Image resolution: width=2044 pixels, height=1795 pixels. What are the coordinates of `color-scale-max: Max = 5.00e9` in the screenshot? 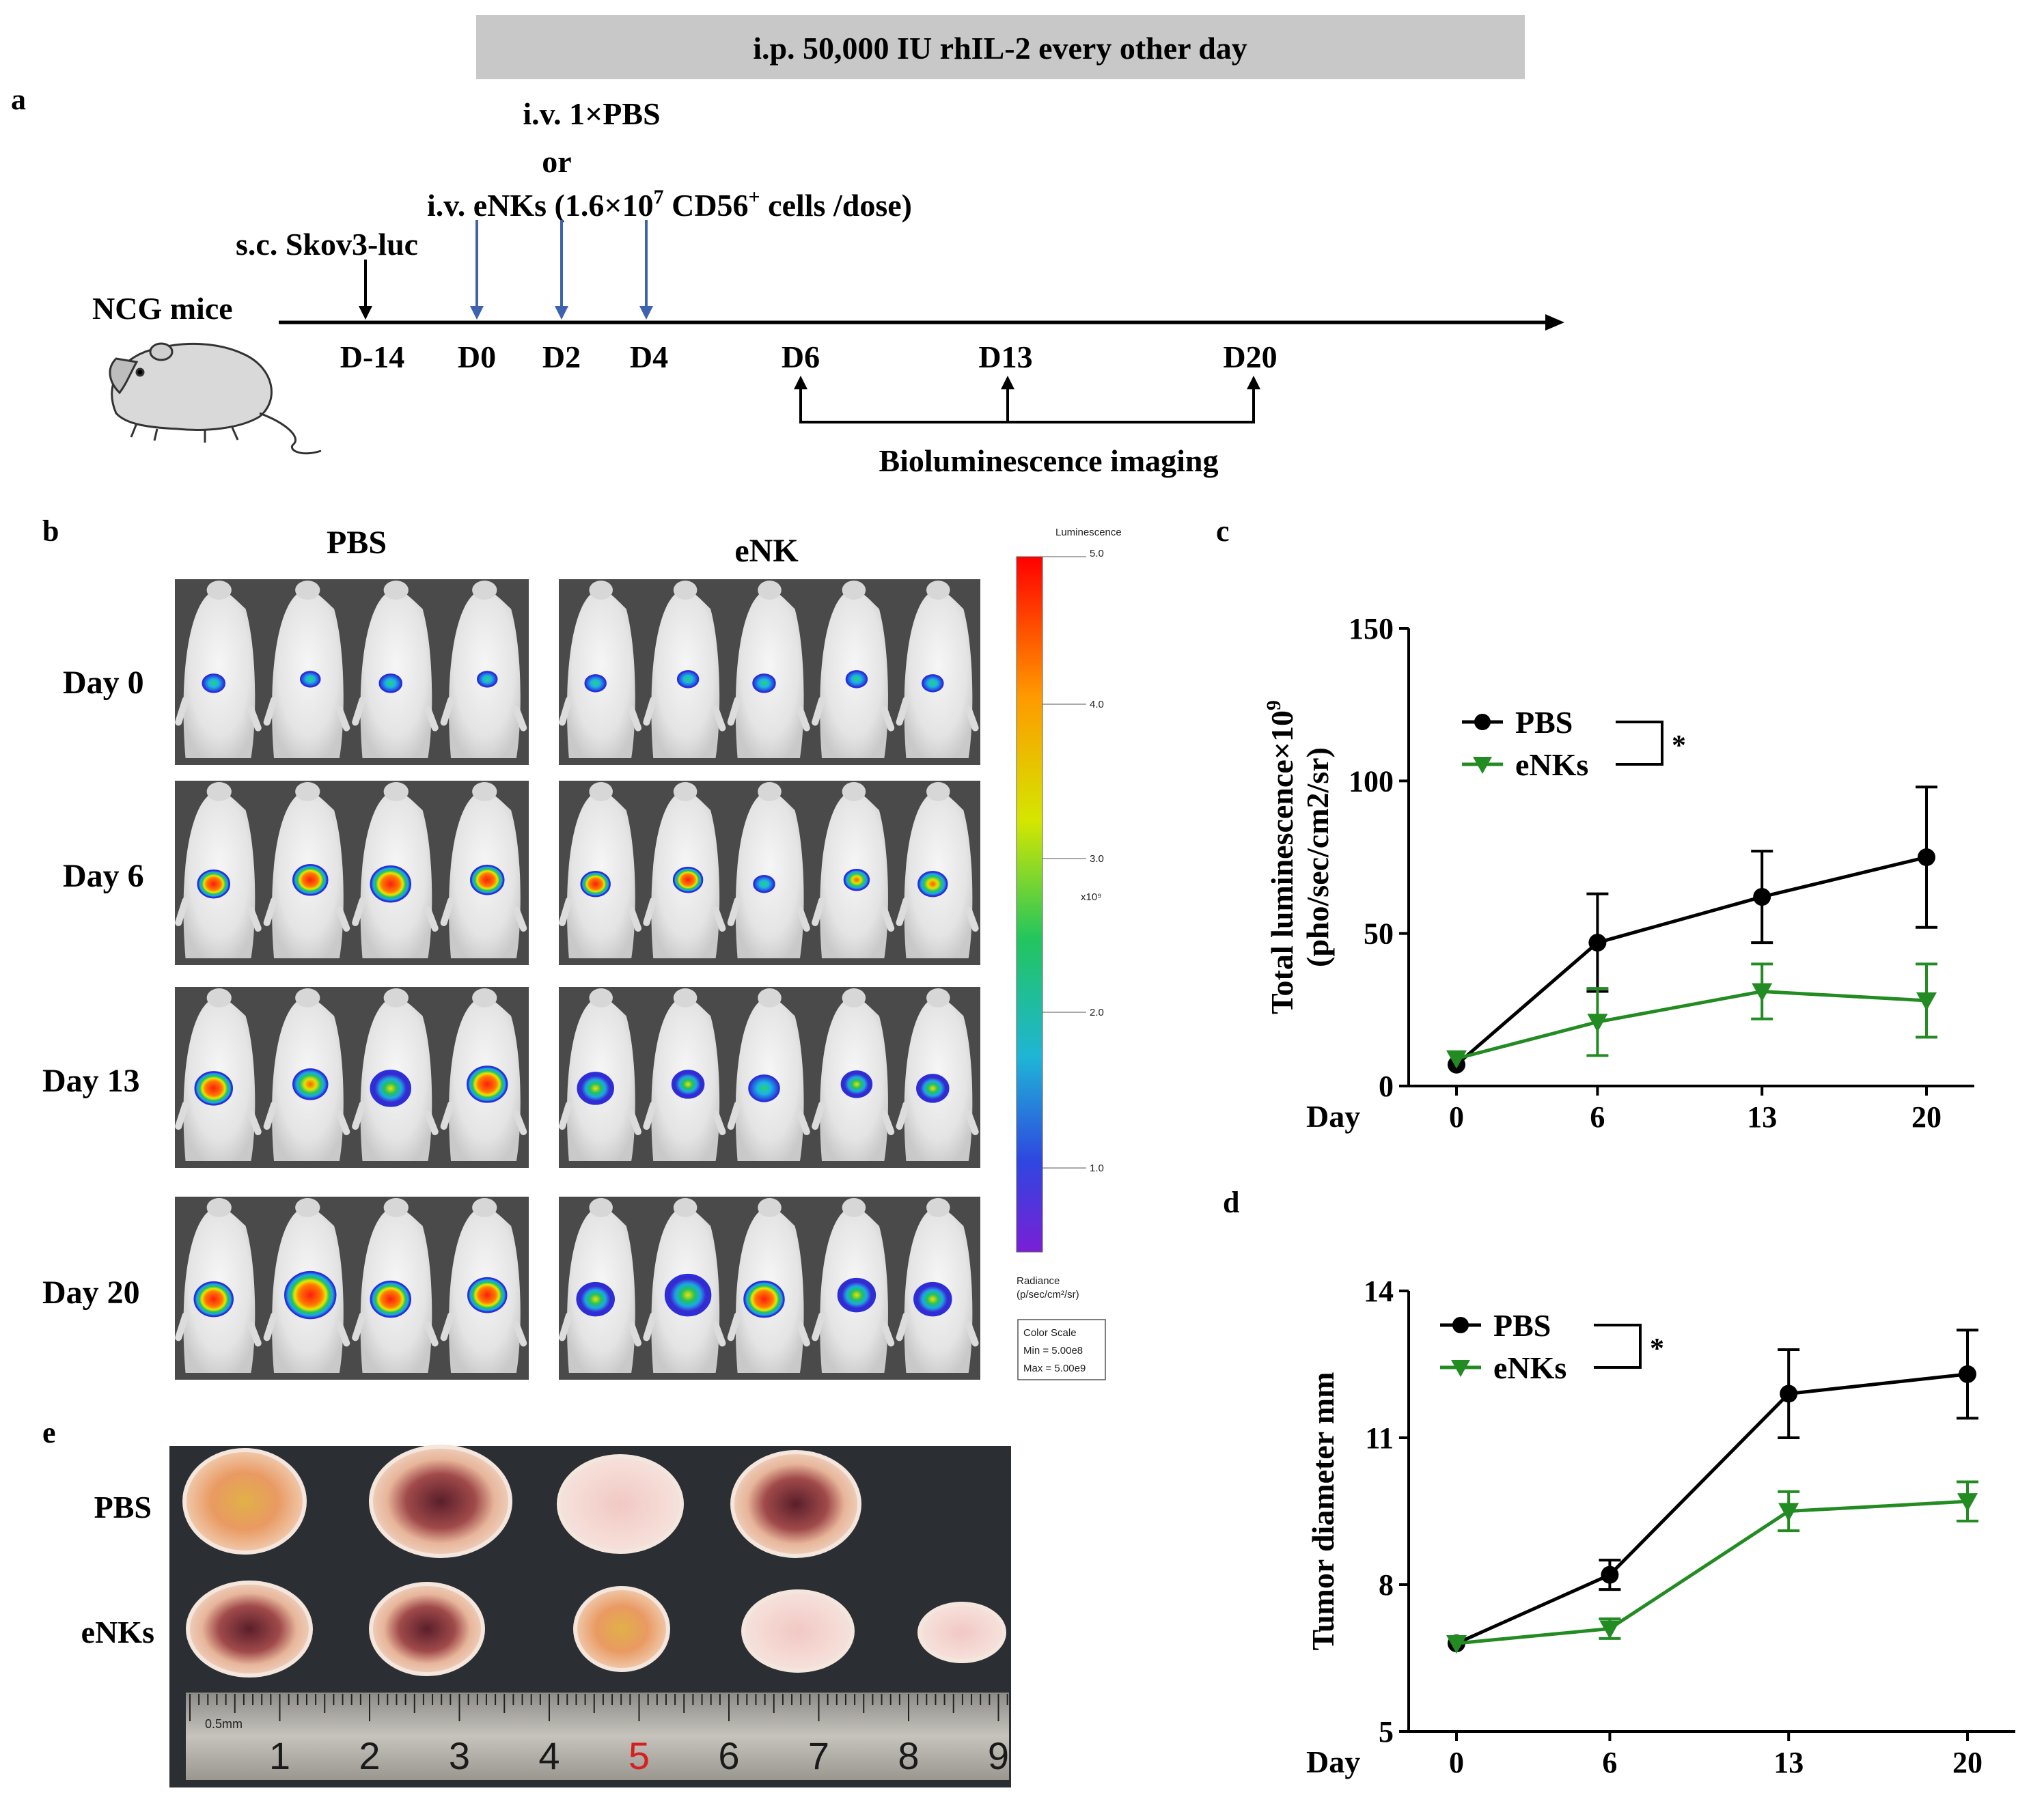 It's located at (1054, 1368).